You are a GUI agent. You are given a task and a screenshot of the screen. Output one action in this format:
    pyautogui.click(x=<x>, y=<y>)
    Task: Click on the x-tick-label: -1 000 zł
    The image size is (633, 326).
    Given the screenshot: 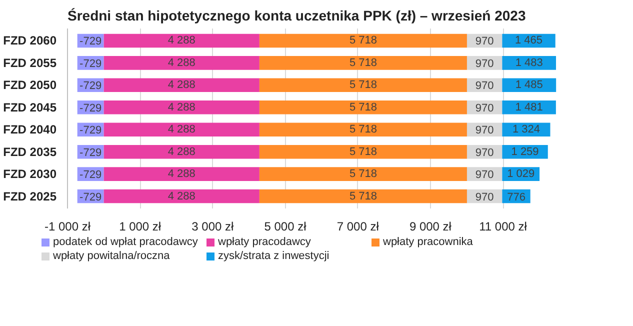 What is the action you would take?
    pyautogui.click(x=67, y=227)
    